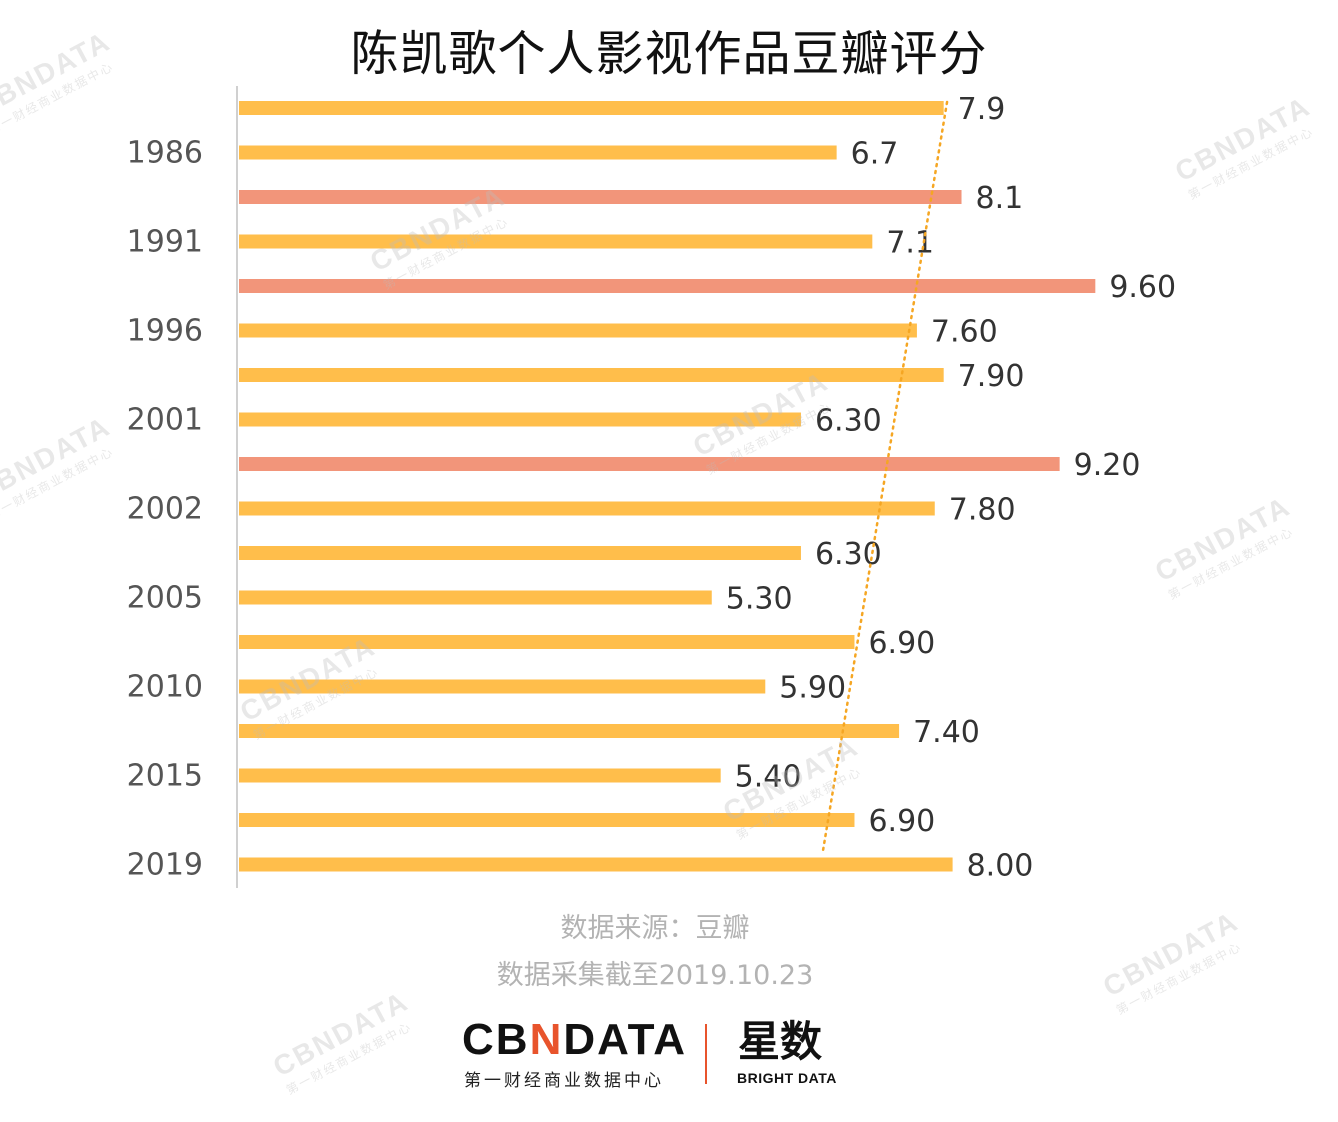 This screenshot has height=1122, width=1338. What do you see at coordinates (165, 242) in the screenshot?
I see `y-tick-label: 1991` at bounding box center [165, 242].